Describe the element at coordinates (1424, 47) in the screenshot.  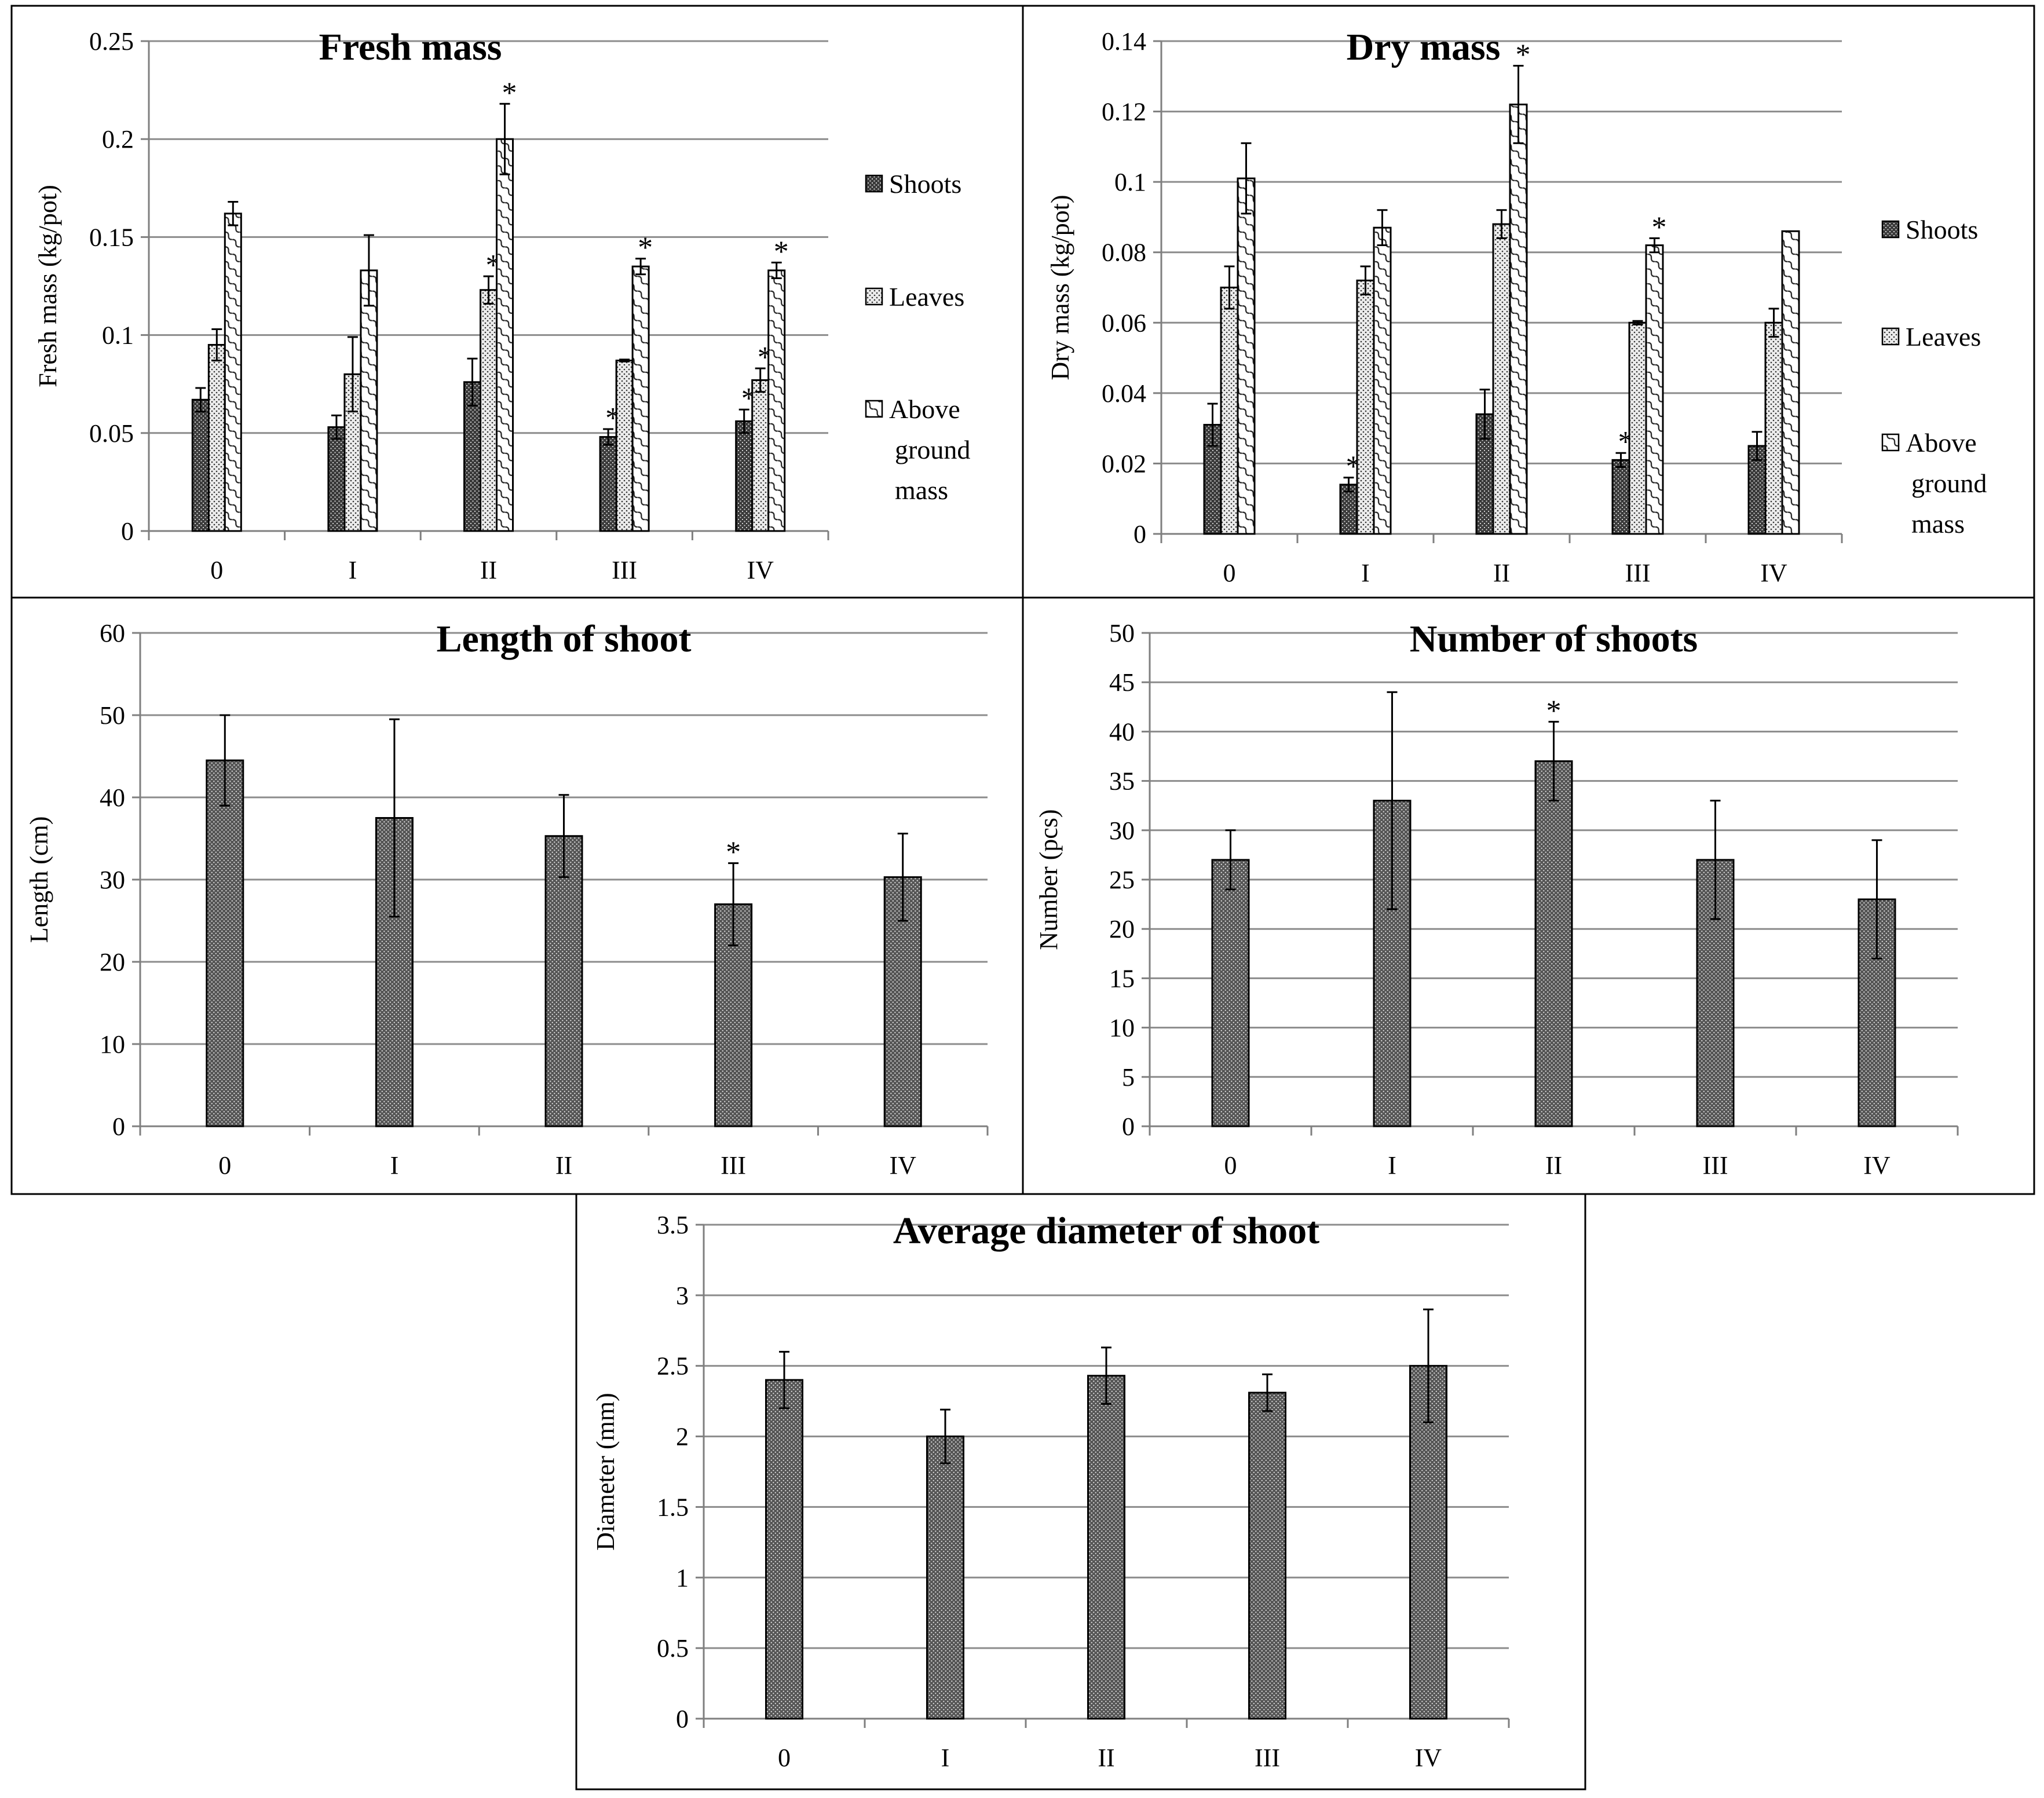
I see `chart-title: Dry mass` at that location.